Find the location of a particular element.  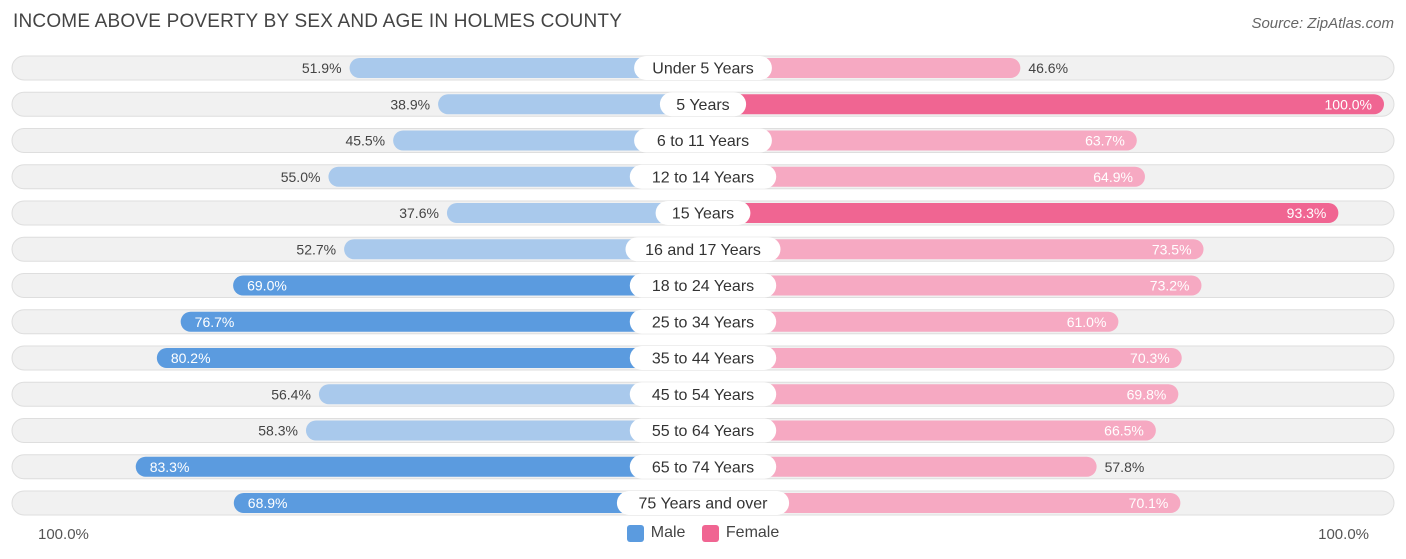

category-label: 65 to 74 Years is located at coordinates (703, 467).